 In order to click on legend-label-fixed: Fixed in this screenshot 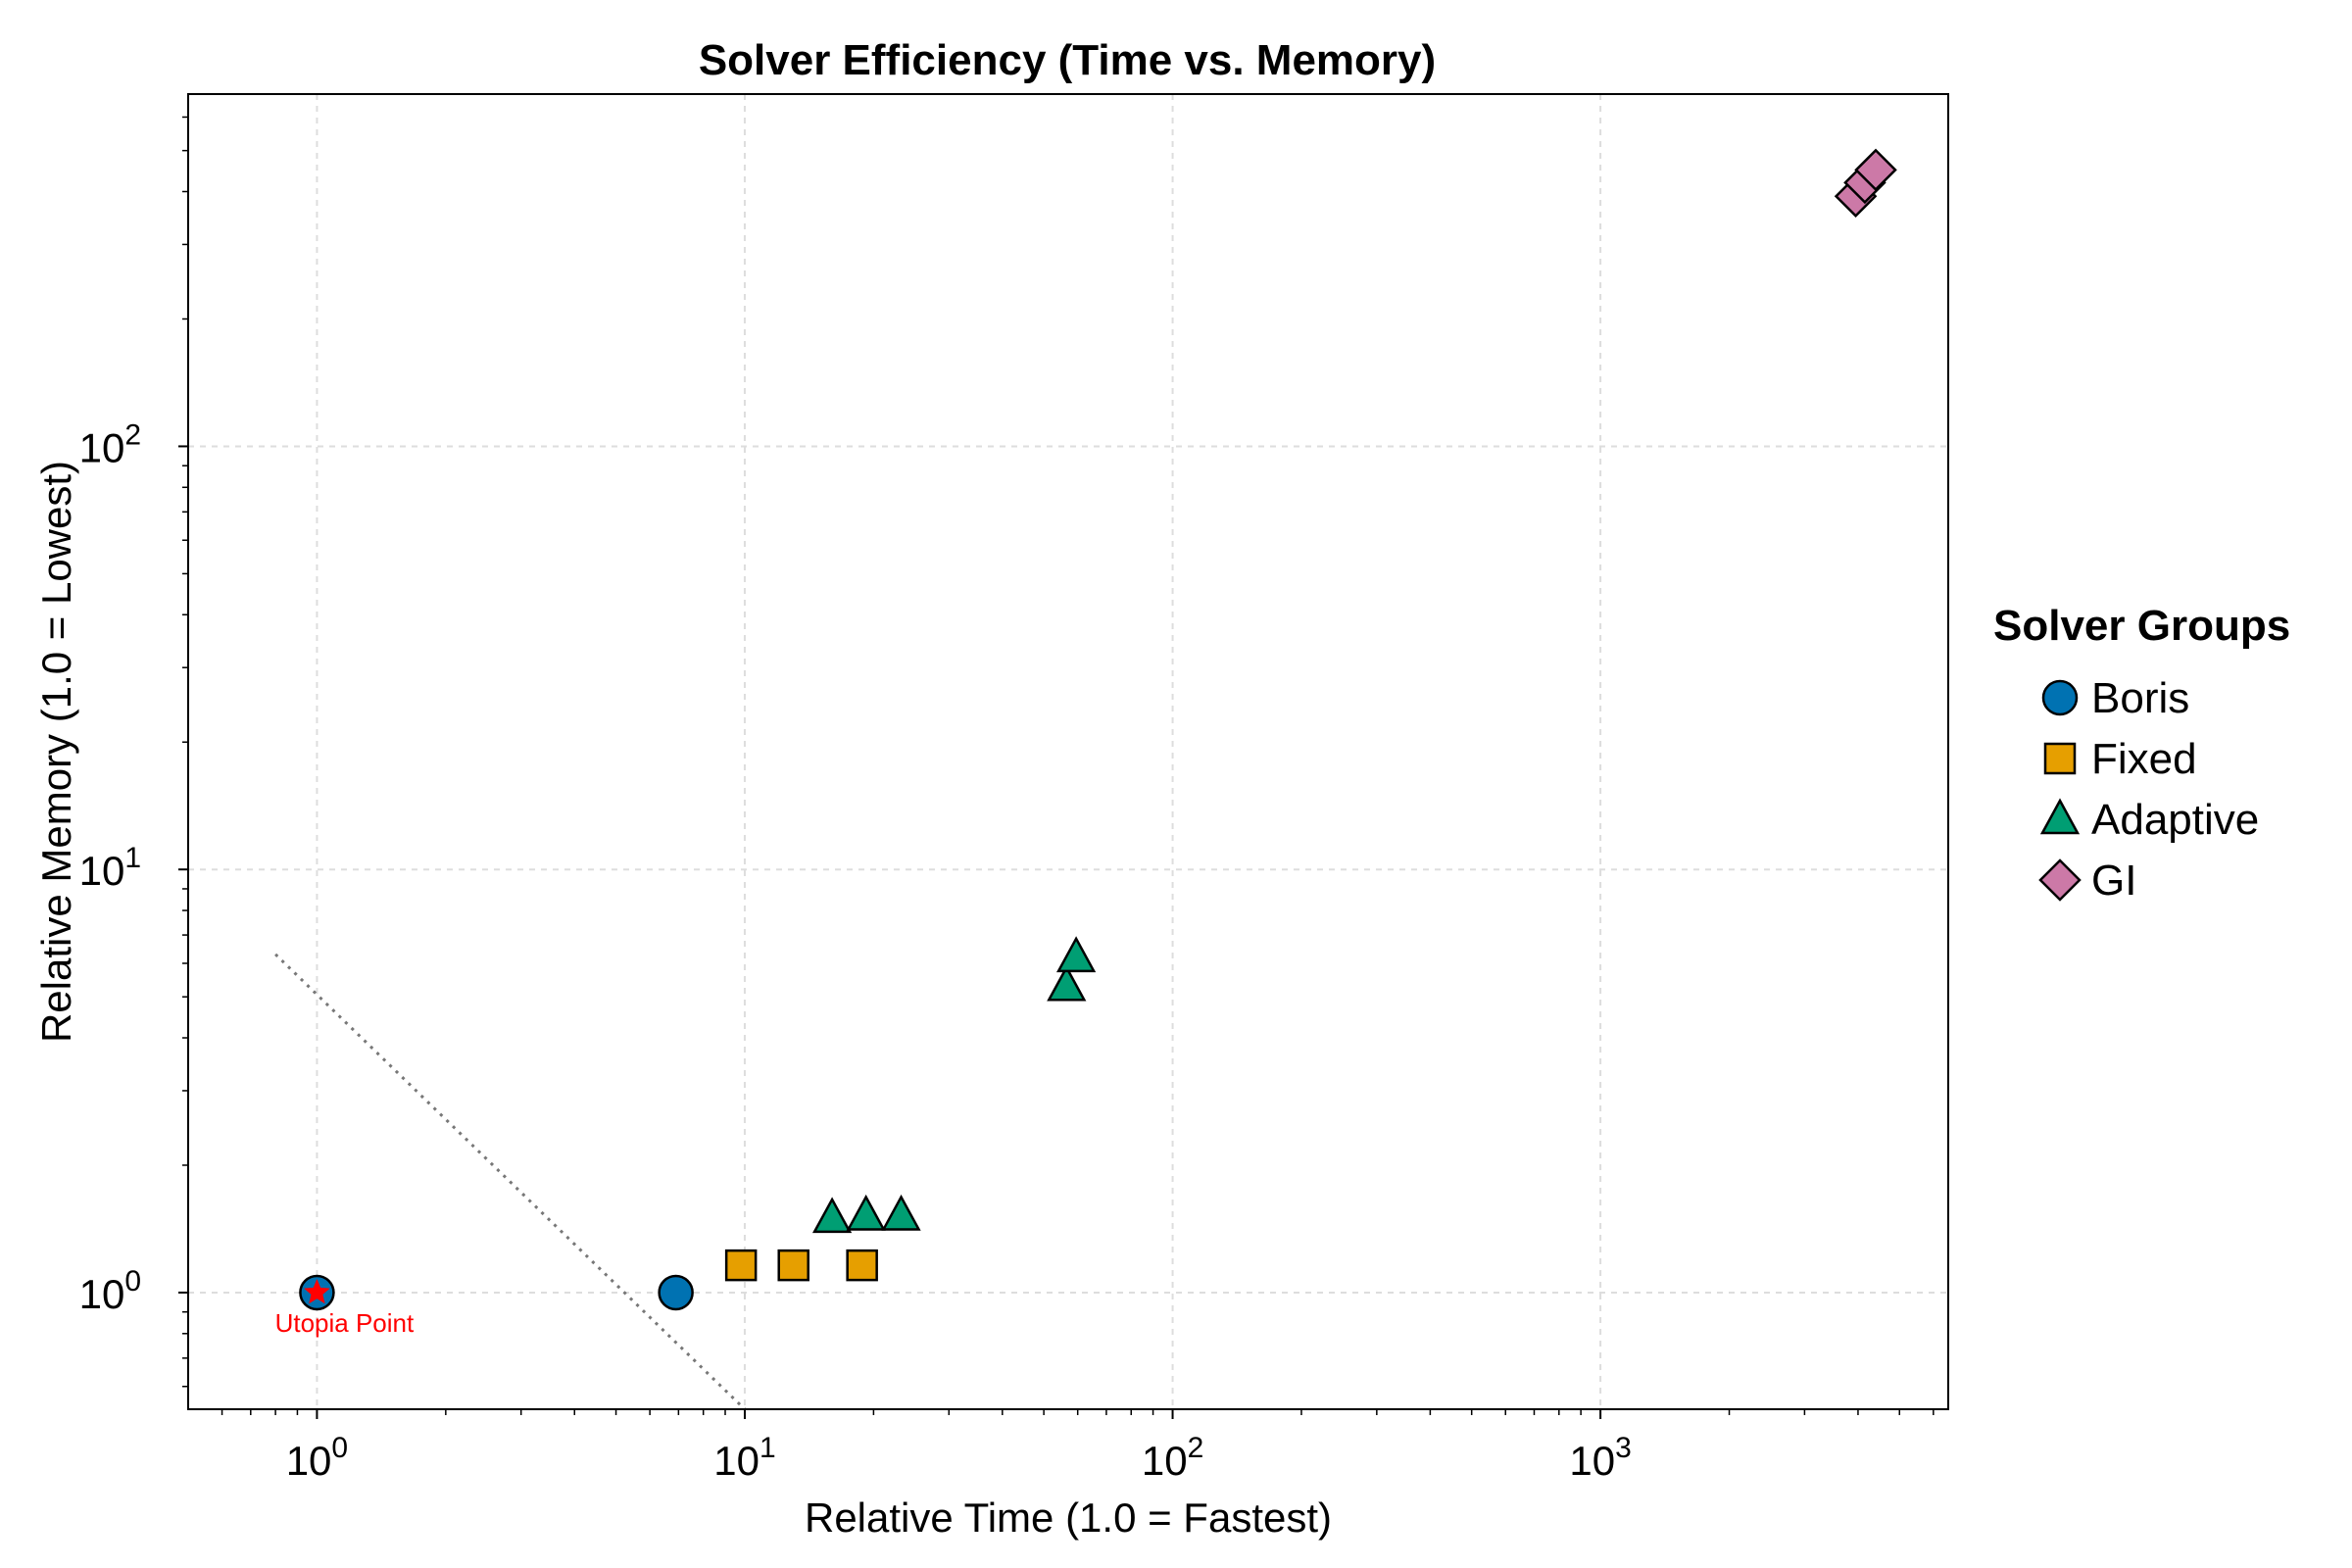, I will do `click(2144, 759)`.